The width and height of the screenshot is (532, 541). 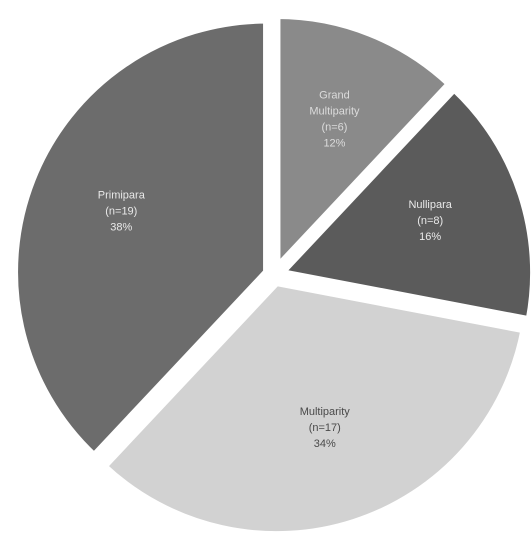 I want to click on pie-label-nullipara: Nullipara (n=8) 16%, so click(x=430, y=221).